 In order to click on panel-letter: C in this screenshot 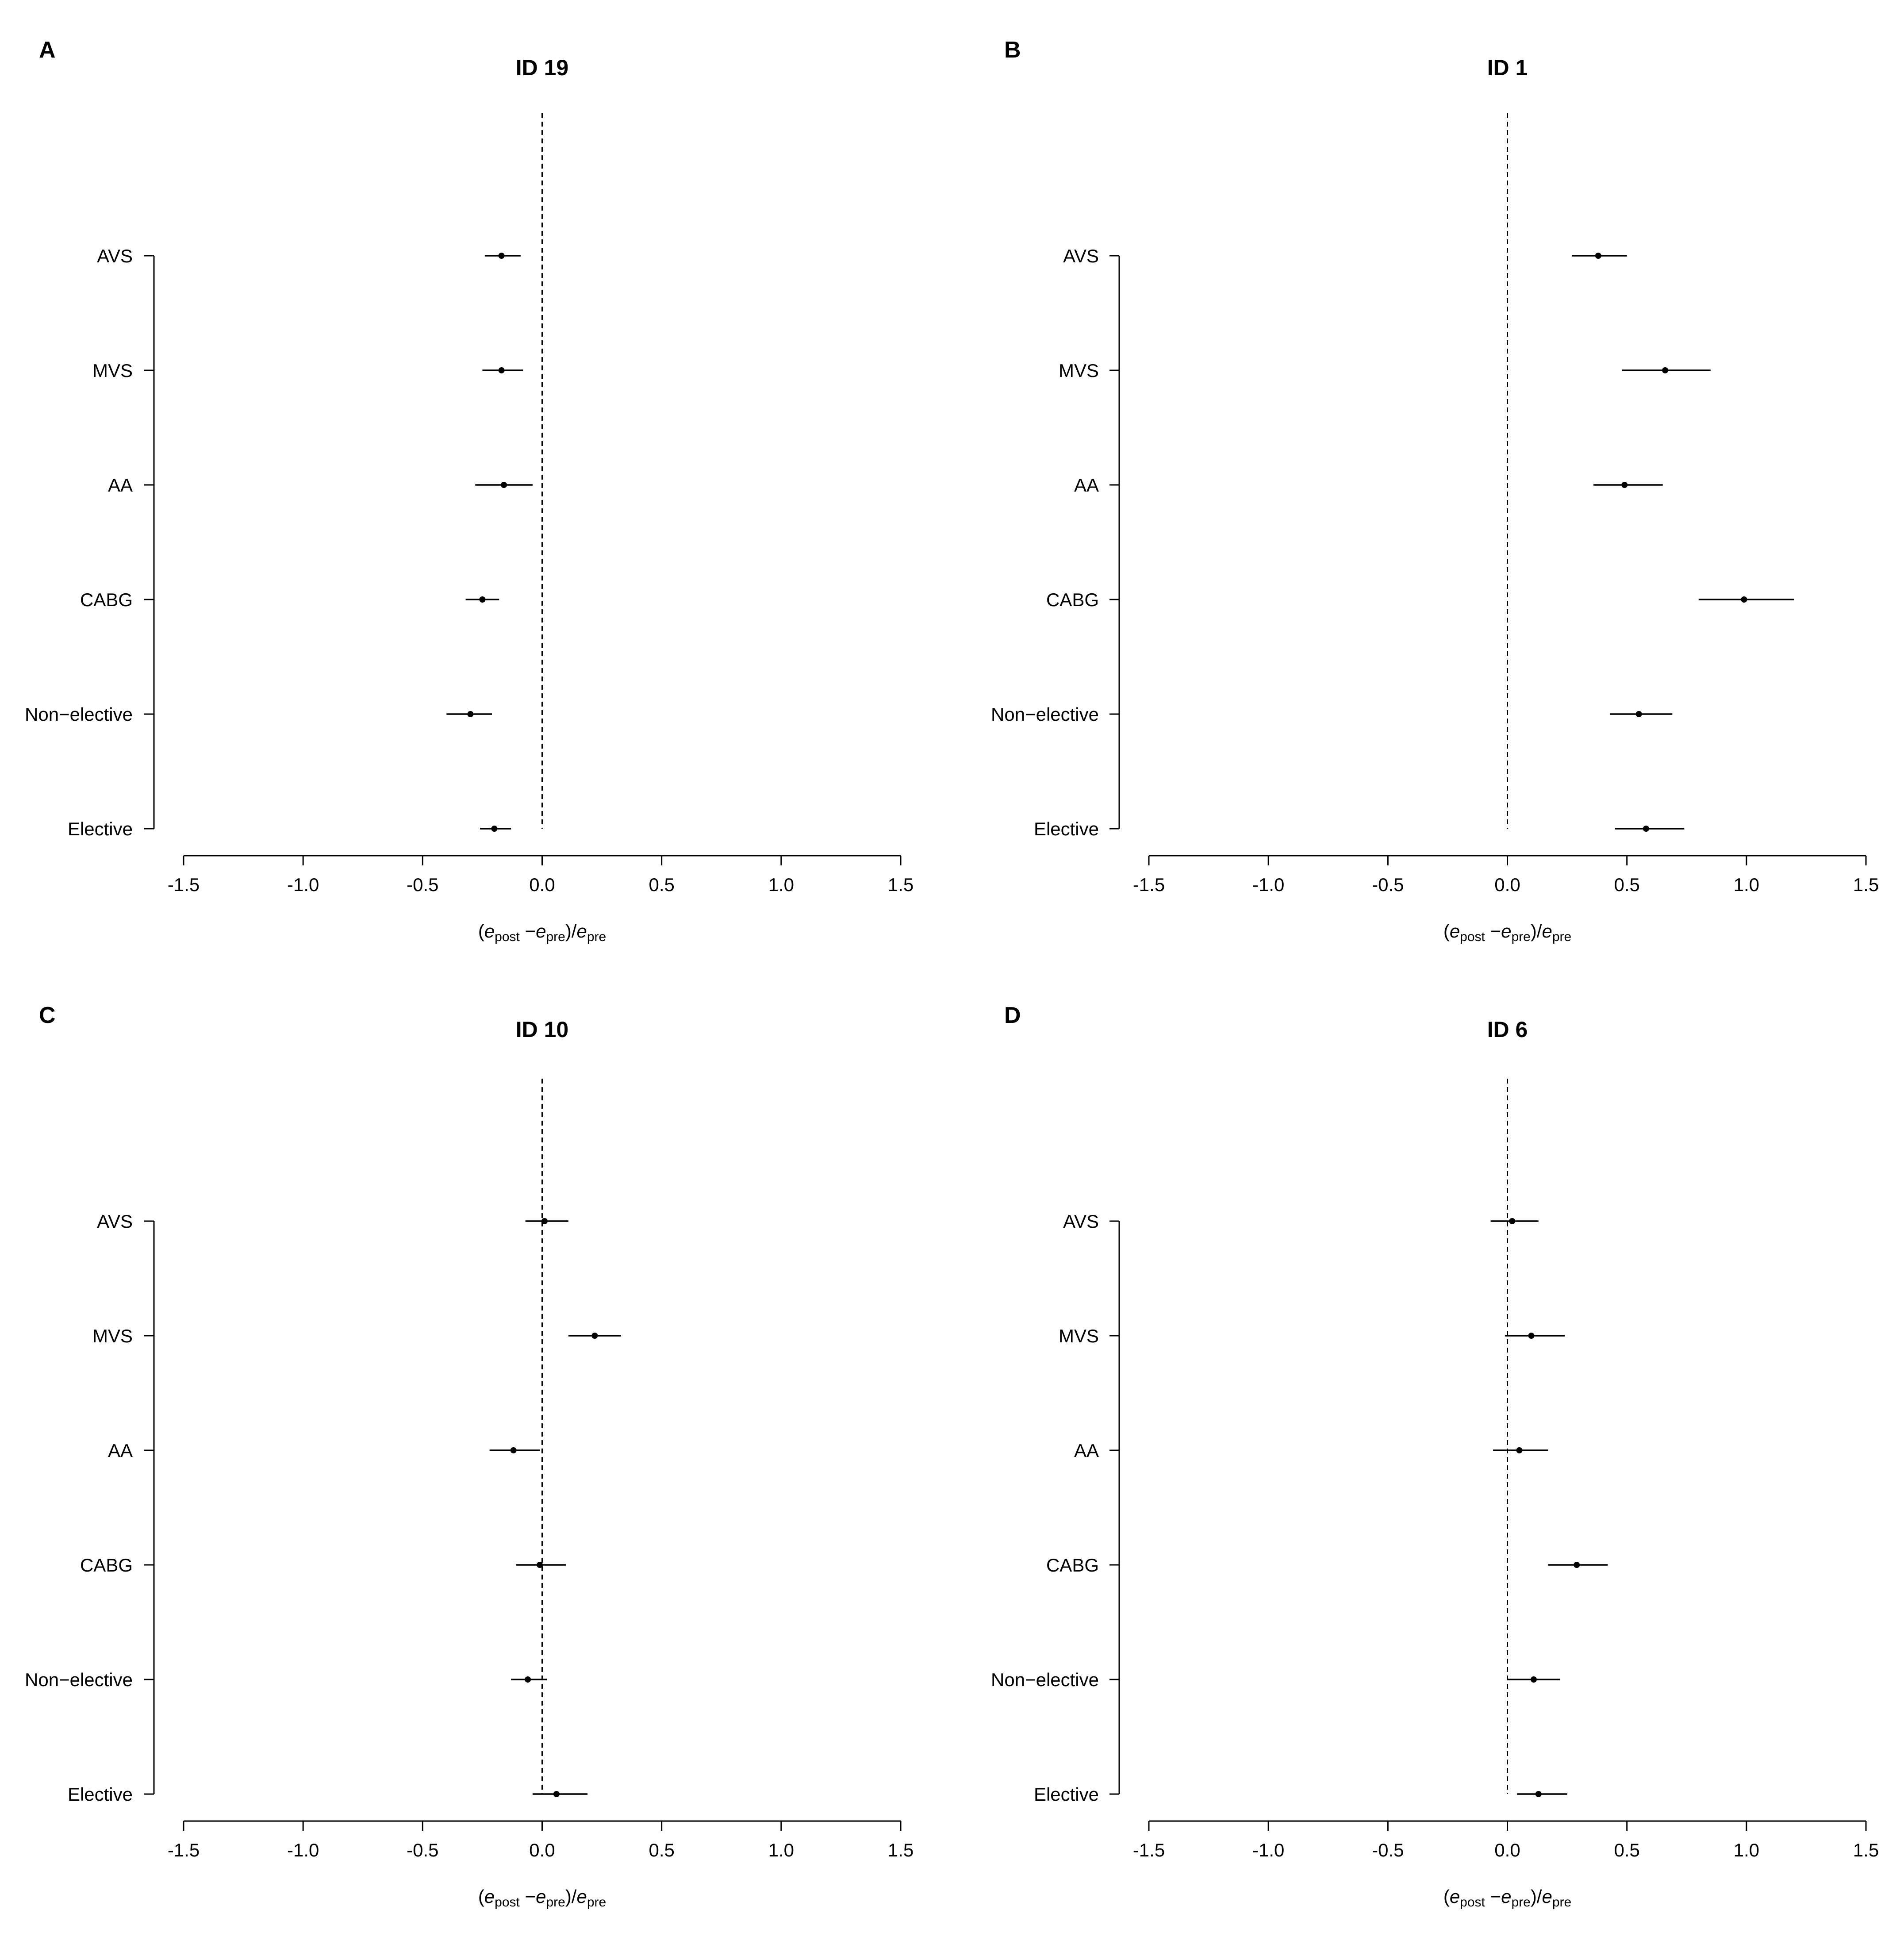, I will do `click(47, 1015)`.